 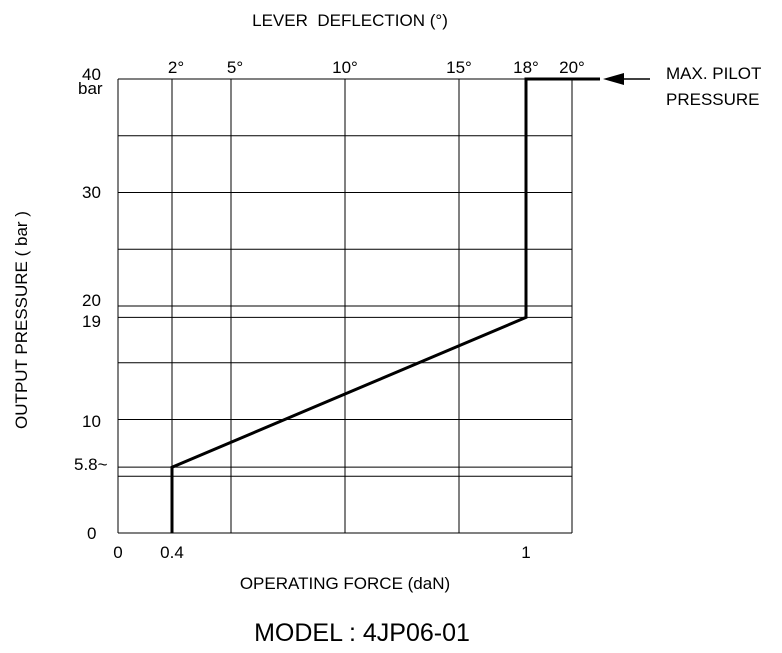 What do you see at coordinates (91, 300) in the screenshot?
I see `y-tick-label: 20` at bounding box center [91, 300].